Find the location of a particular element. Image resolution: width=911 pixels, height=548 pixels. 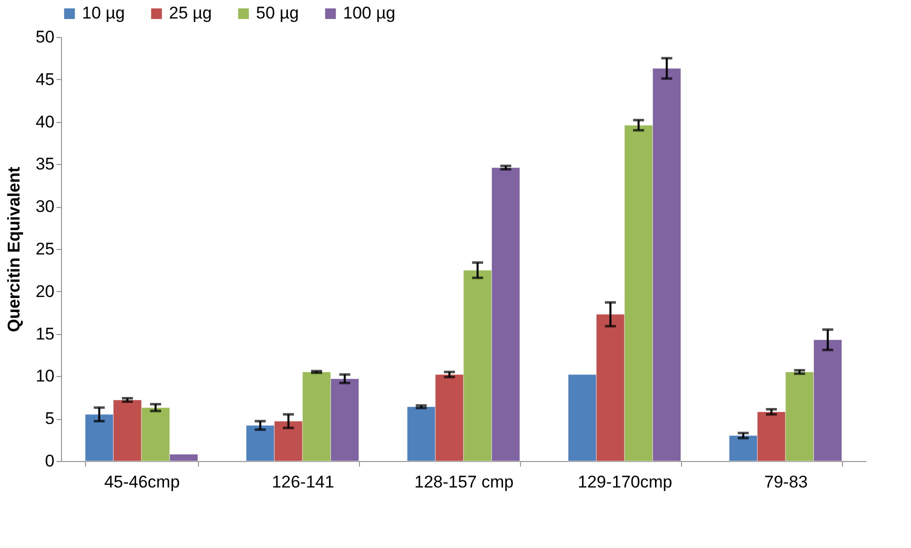

y-tick-label: 50 is located at coordinates (45, 37).